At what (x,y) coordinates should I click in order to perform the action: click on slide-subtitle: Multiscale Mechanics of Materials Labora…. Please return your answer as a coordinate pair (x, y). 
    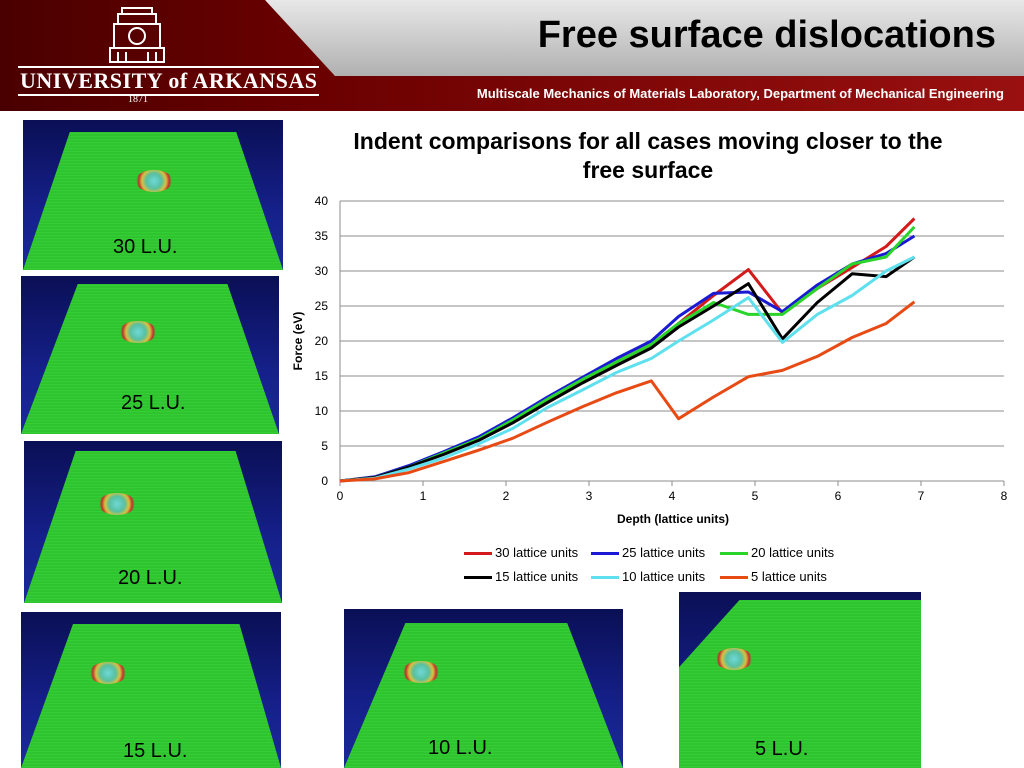
    Looking at the image, I should click on (740, 93).